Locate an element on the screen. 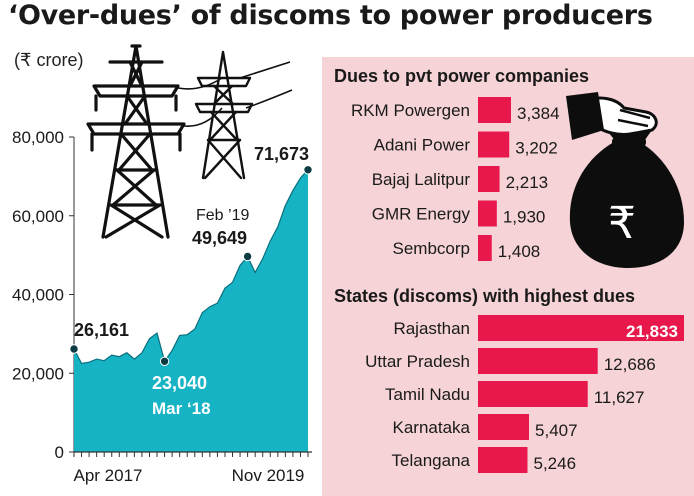 The width and height of the screenshot is (694, 496). y-tick-label: 0 is located at coordinates (59, 452).